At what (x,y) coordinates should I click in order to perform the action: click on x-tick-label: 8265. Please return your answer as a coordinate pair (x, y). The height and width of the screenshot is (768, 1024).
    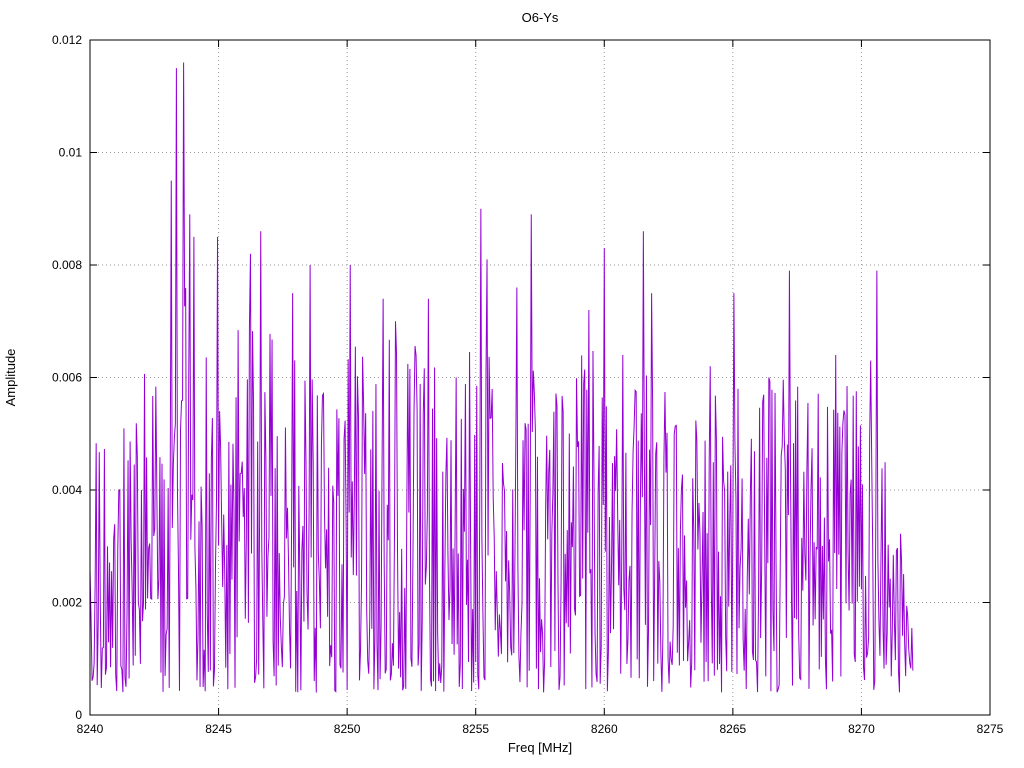
    Looking at the image, I should click on (733, 729).